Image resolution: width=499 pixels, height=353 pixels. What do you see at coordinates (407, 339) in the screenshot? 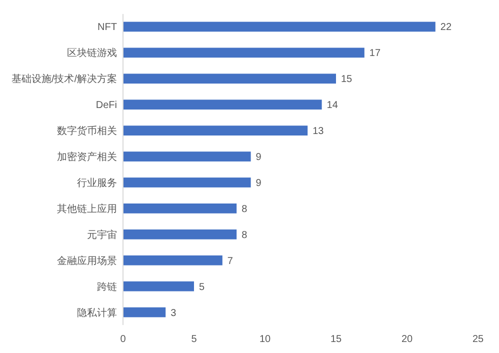
I see `x-tick-label: 20` at bounding box center [407, 339].